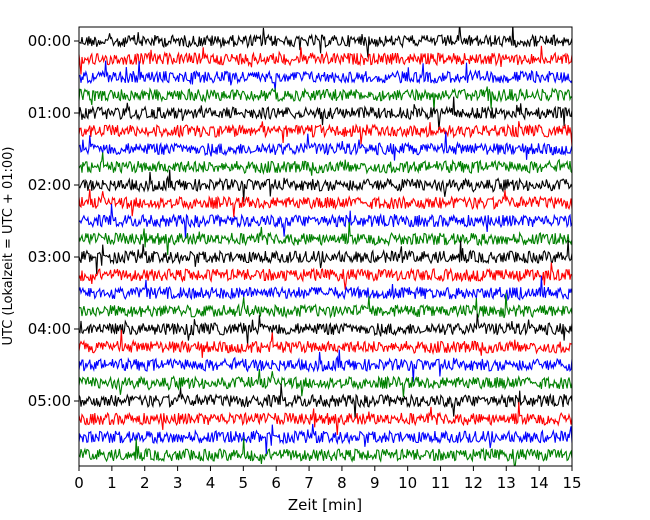 This screenshot has width=650, height=520. What do you see at coordinates (325, 505) in the screenshot?
I see `x-axis-label: Zeit [min]` at bounding box center [325, 505].